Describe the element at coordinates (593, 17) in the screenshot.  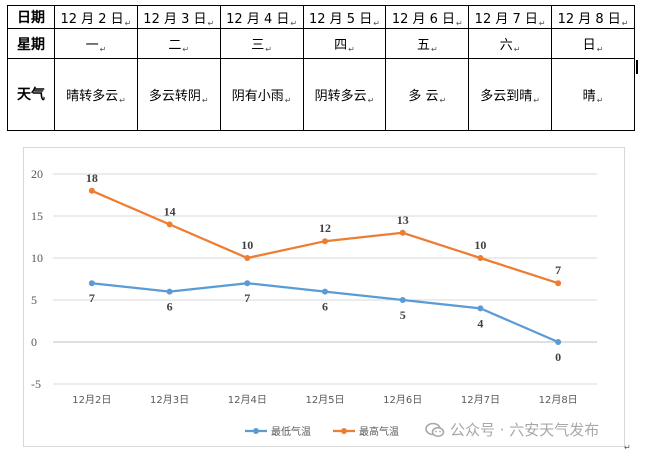
I see `date-cell: 12 月 8 日↵` at that location.